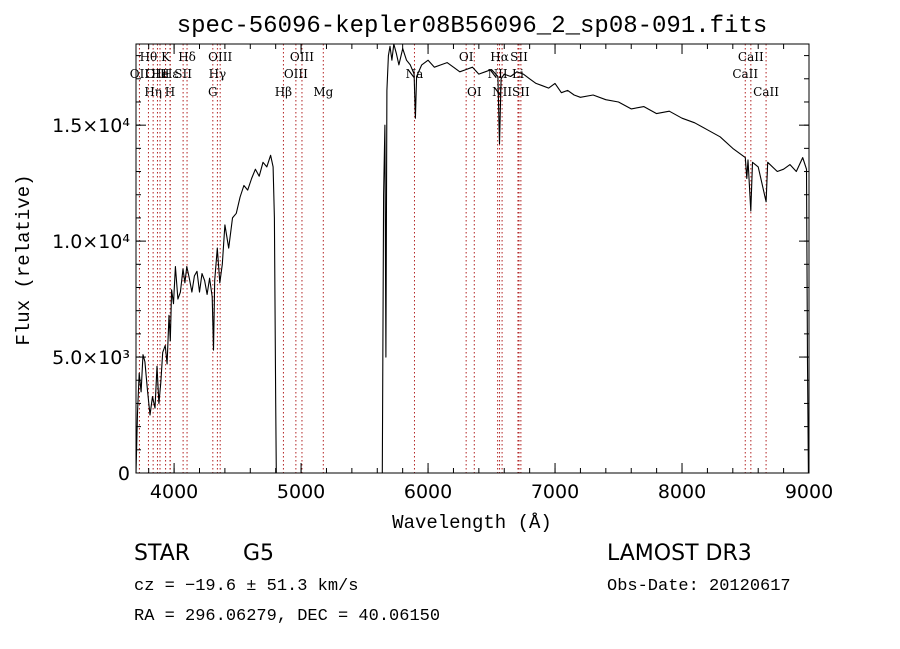 The image size is (900, 649). What do you see at coordinates (91, 126) in the screenshot?
I see `y-tick-label: 1.5×10⁴` at bounding box center [91, 126].